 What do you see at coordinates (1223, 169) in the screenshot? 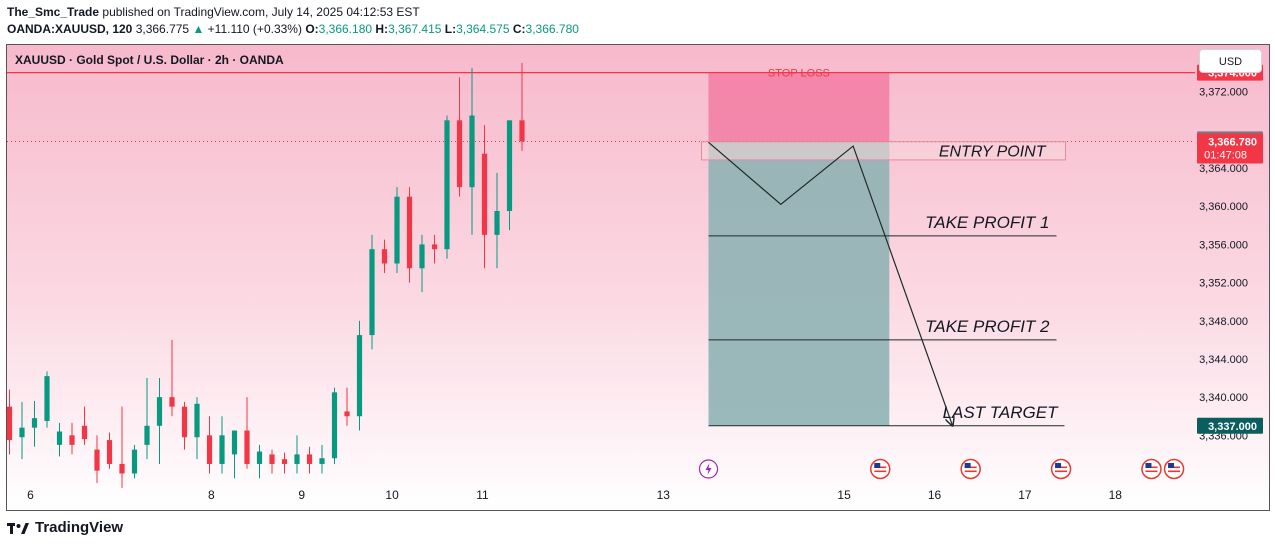
I see `y-axis-tick: 3,364.000` at bounding box center [1223, 169].